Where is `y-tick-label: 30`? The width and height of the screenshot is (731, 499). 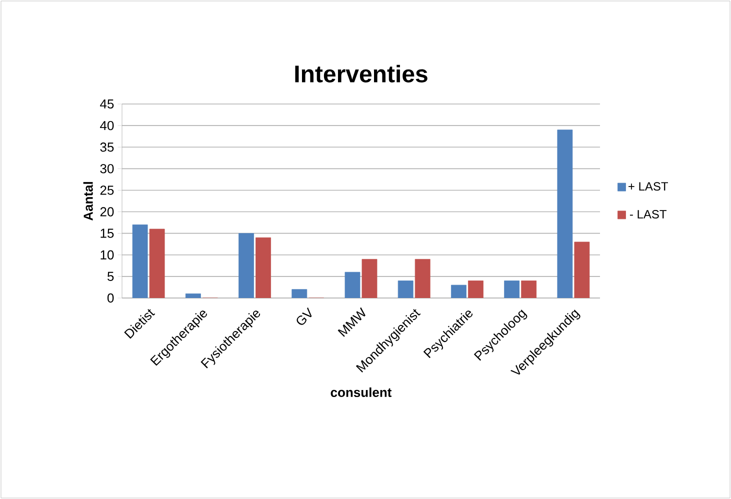 y-tick-label: 30 is located at coordinates (107, 169).